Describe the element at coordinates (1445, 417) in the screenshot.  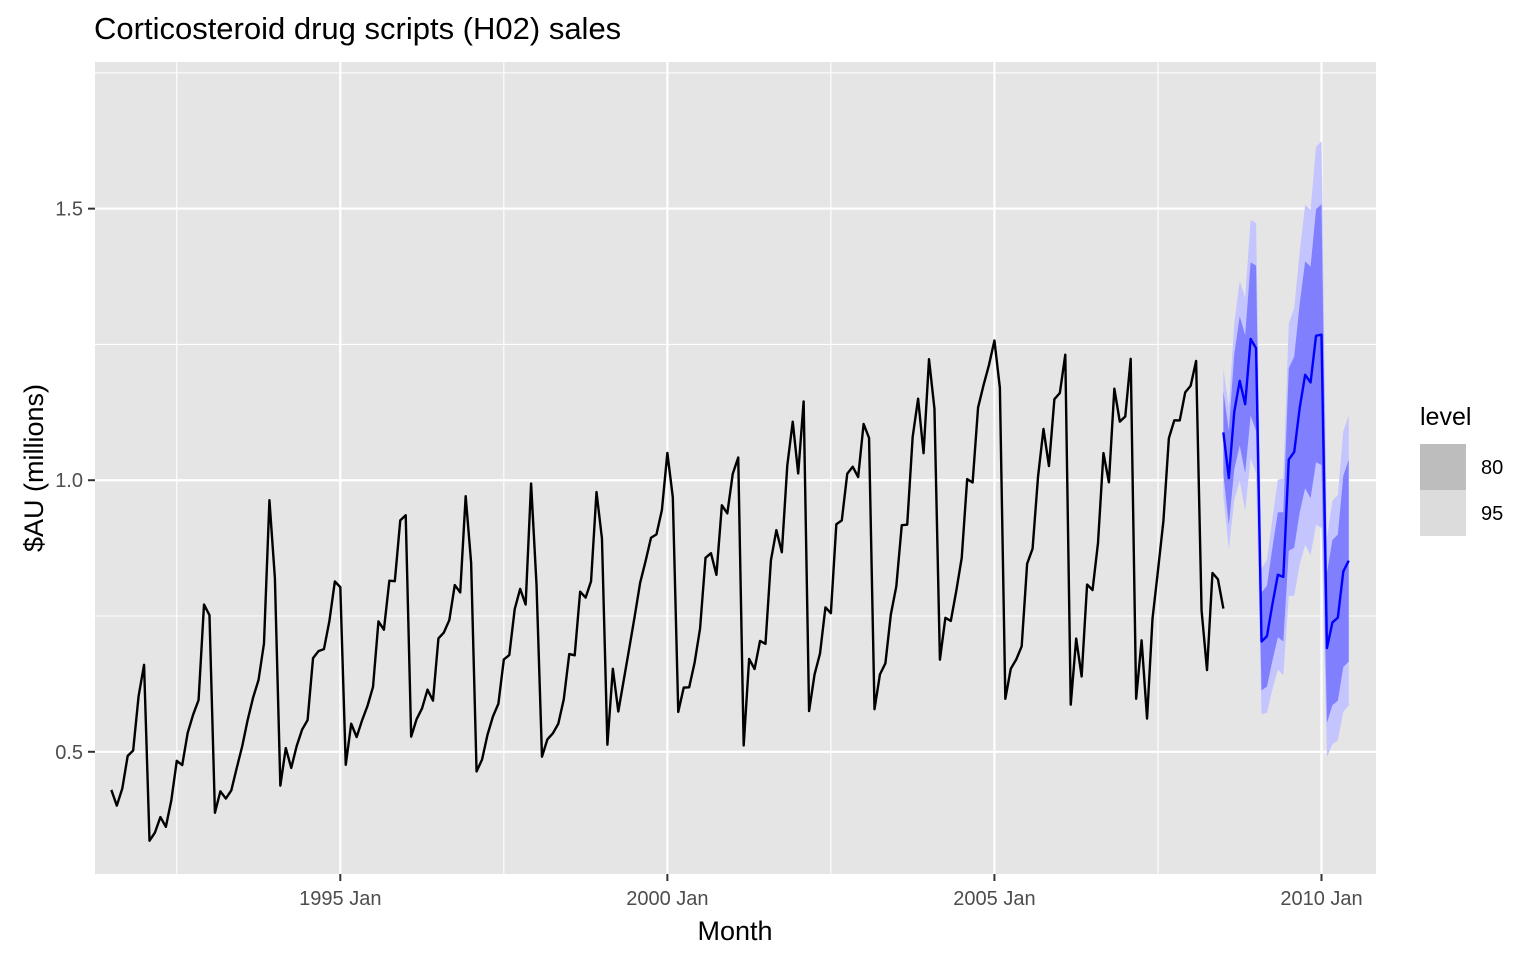
I see `legend-title: level` at that location.